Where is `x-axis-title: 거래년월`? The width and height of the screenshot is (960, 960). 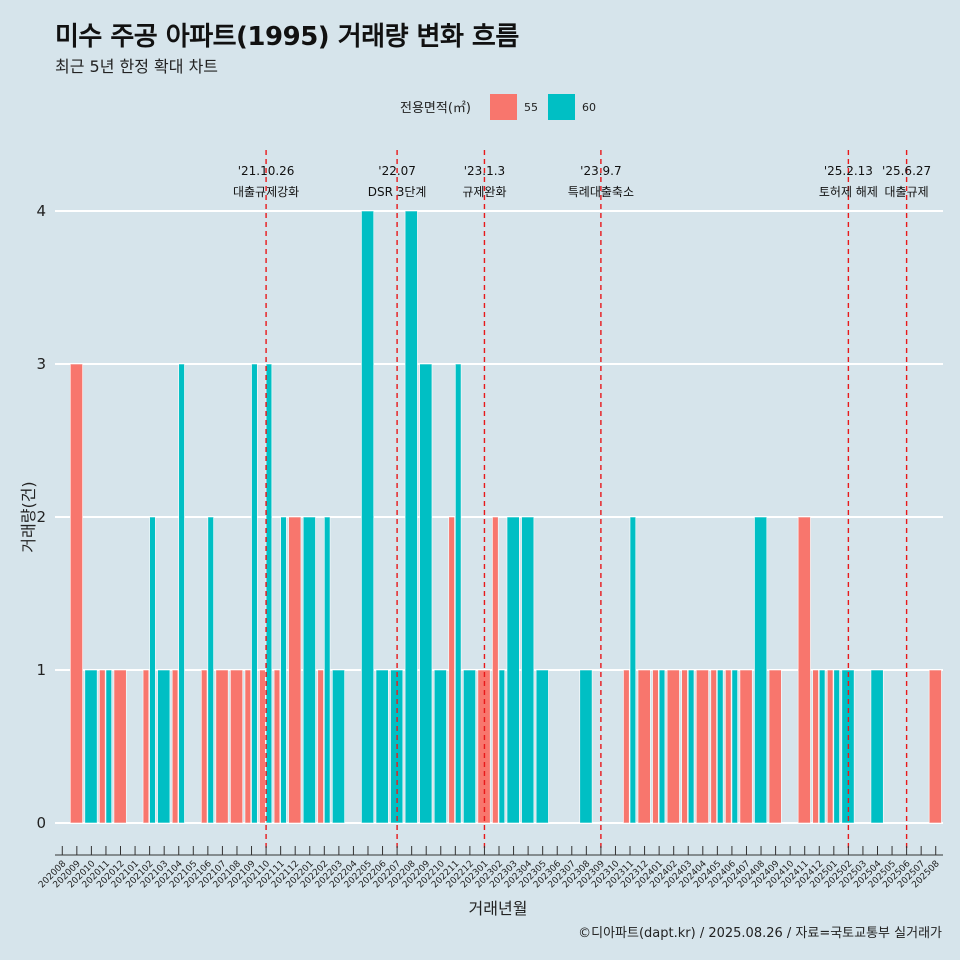
x-axis-title: 거래년월 is located at coordinates (498, 908).